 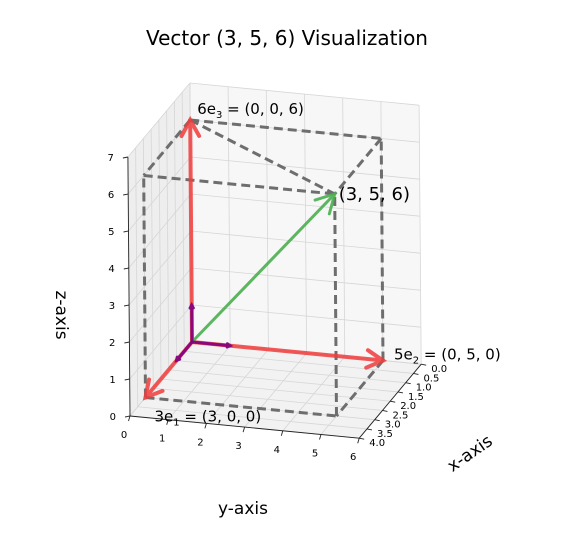 I want to click on y-tick-label: 2, so click(x=200, y=442).